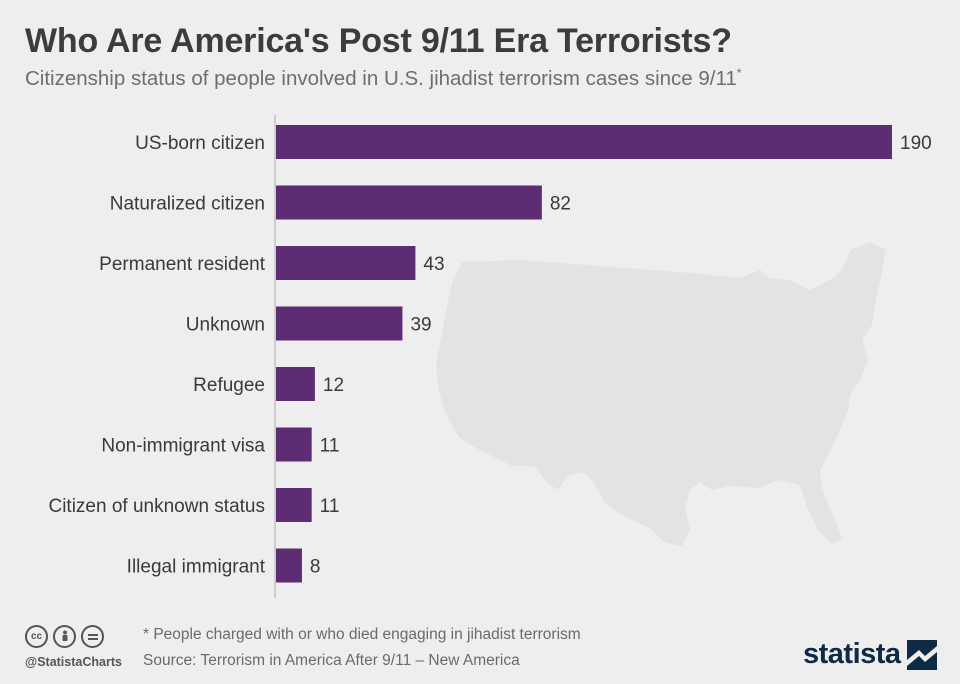 This screenshot has height=684, width=960. I want to click on by-icon, so click(64, 636).